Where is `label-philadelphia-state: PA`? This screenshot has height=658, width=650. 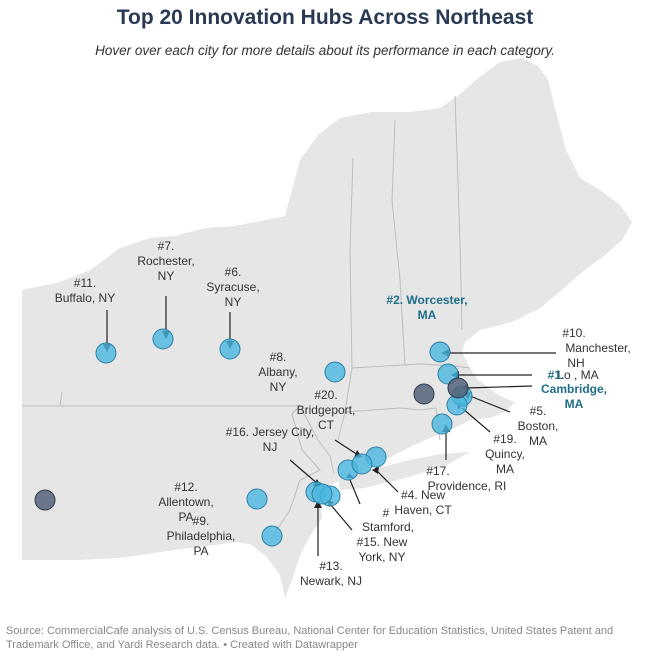
label-philadelphia-state: PA is located at coordinates (200, 551).